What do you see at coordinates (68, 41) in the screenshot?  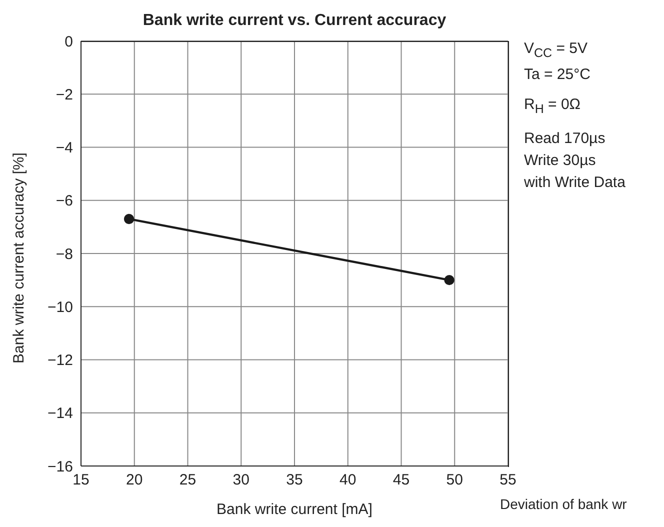 I see `y-tick-label: 0` at bounding box center [68, 41].